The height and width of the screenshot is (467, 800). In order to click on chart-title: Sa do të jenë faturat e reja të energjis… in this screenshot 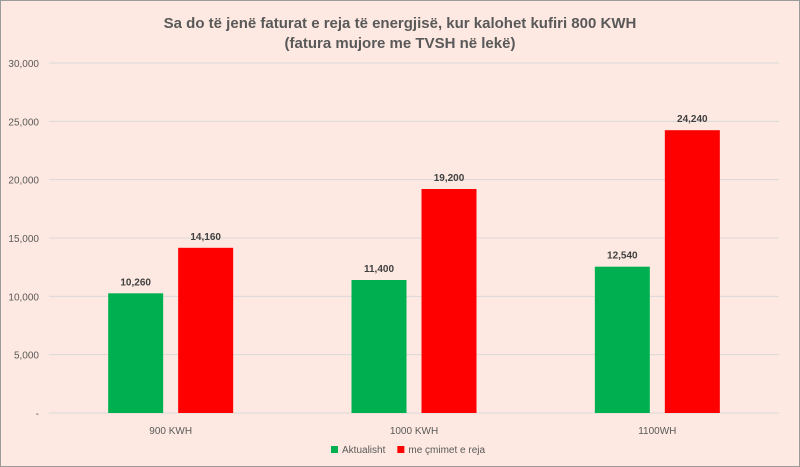, I will do `click(400, 23)`.